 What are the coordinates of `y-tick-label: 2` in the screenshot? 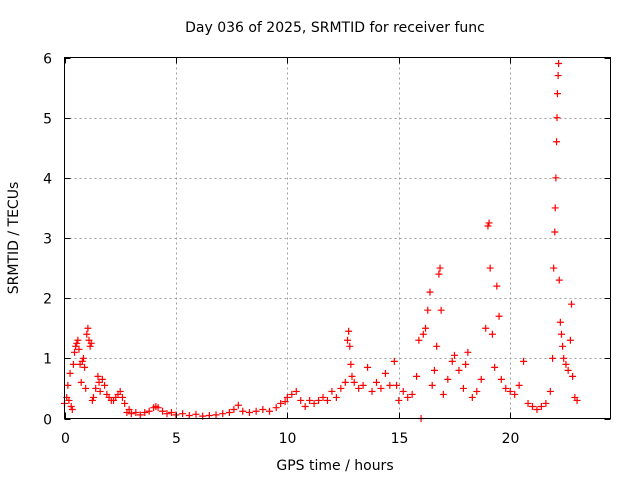 It's located at (47, 300).